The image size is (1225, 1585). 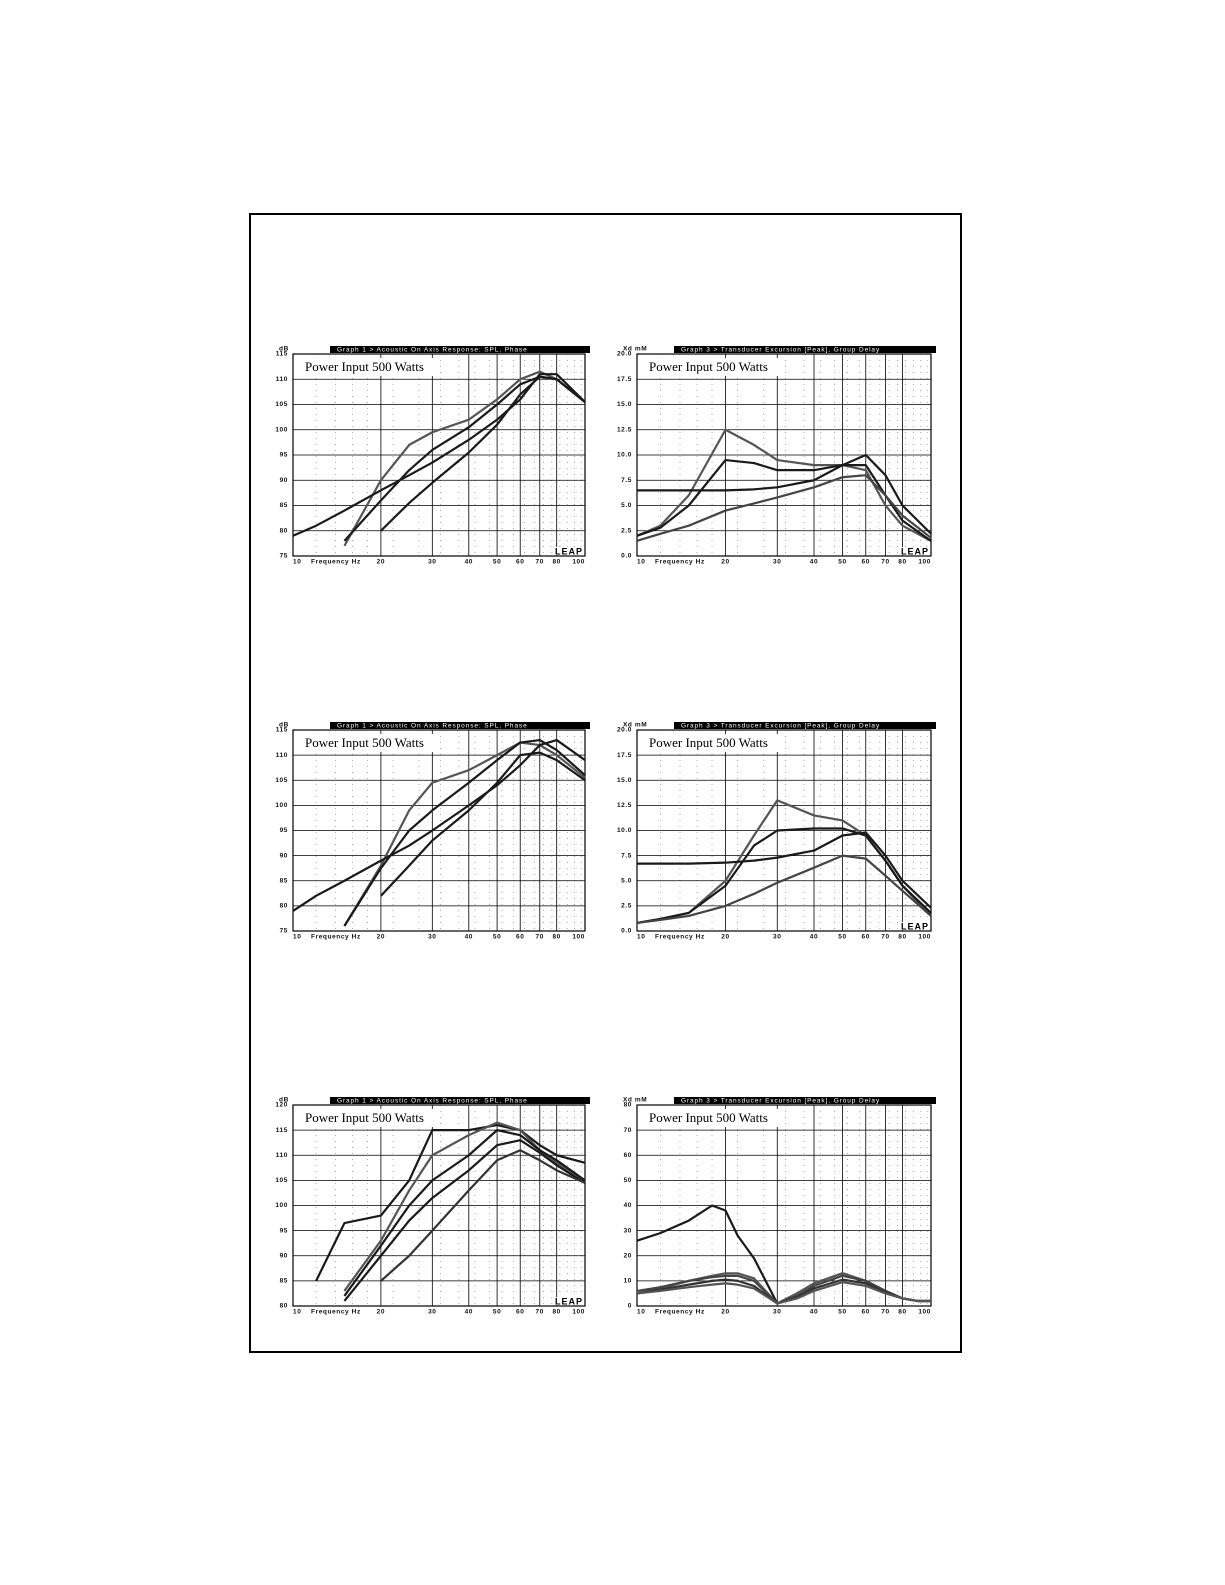 I want to click on y-tick-label: 20, so click(x=628, y=1255).